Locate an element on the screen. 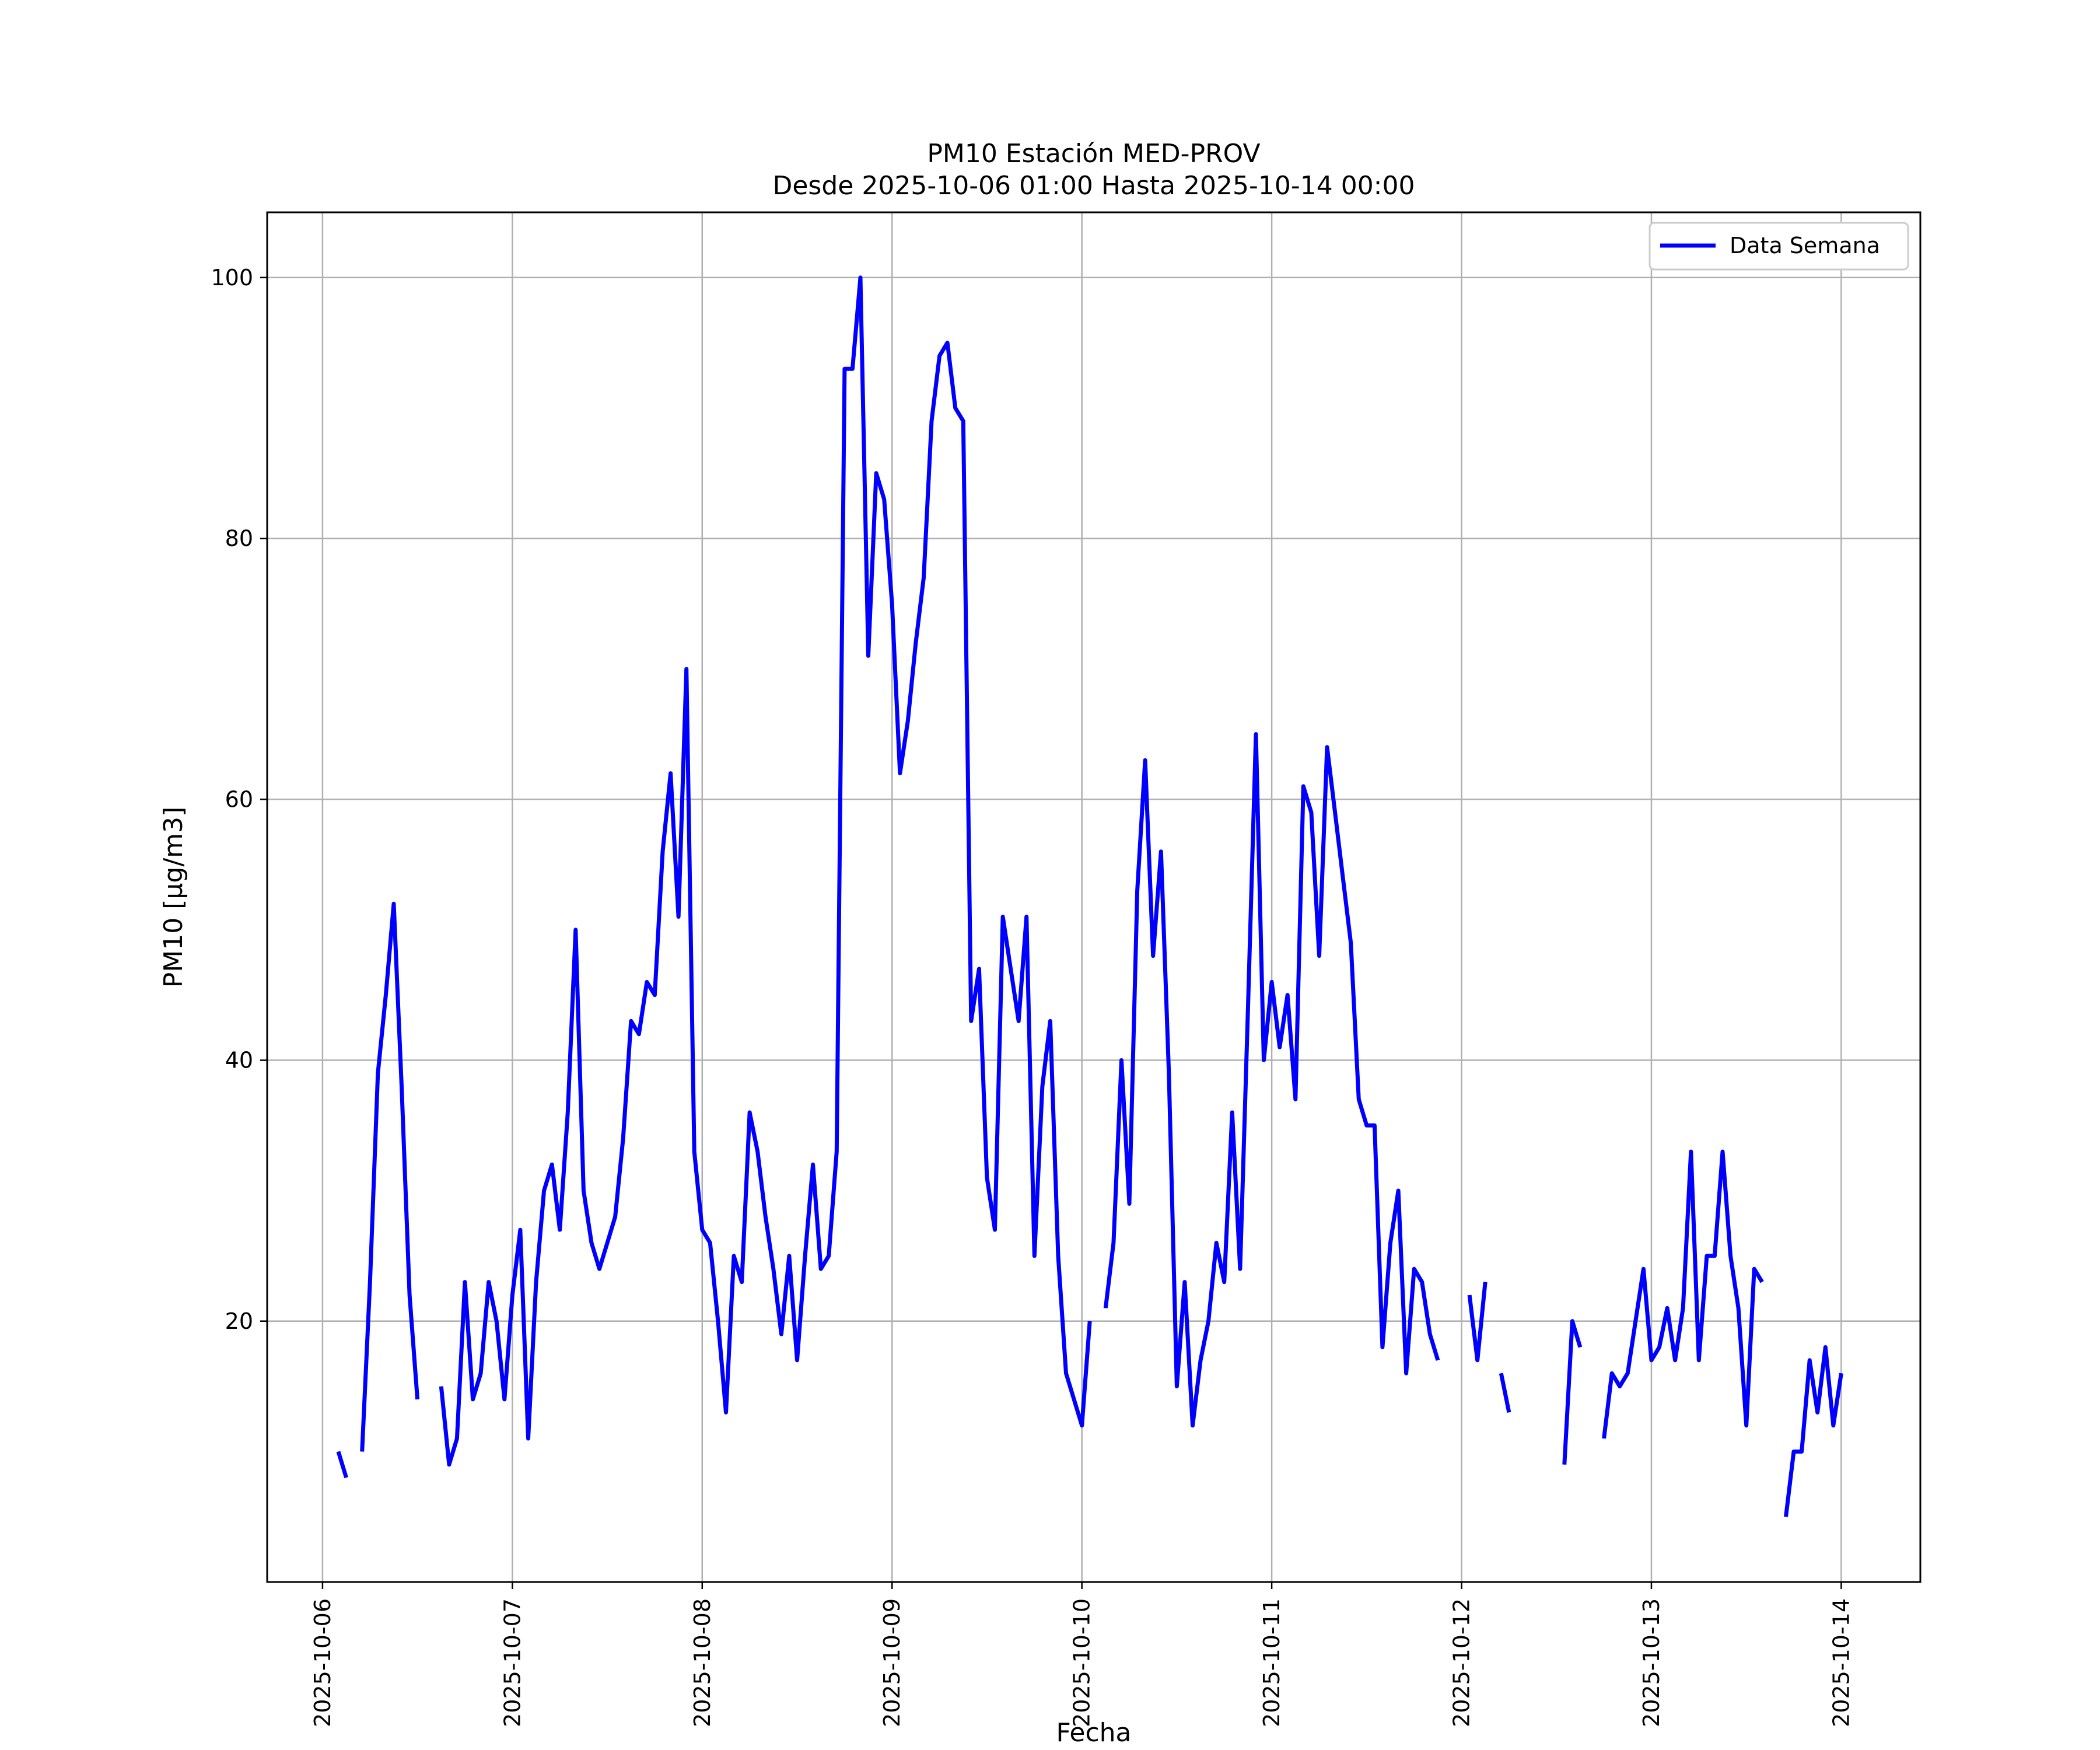 This screenshot has height=1750, width=2100. y-tick-label: 60 is located at coordinates (239, 799).